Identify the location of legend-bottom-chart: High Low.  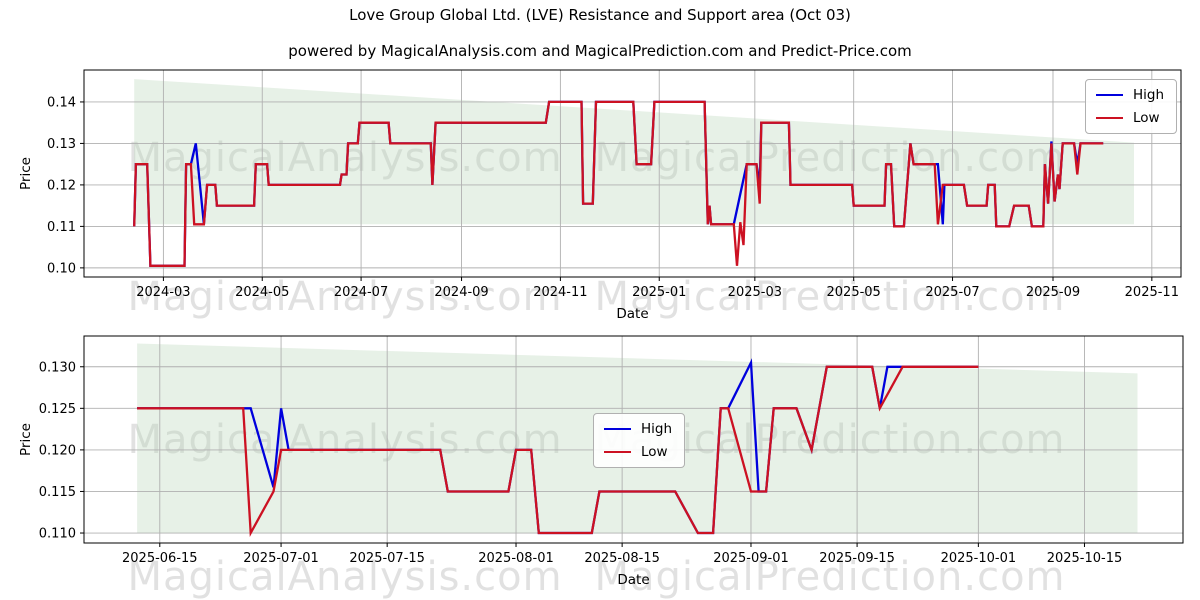
(639, 440).